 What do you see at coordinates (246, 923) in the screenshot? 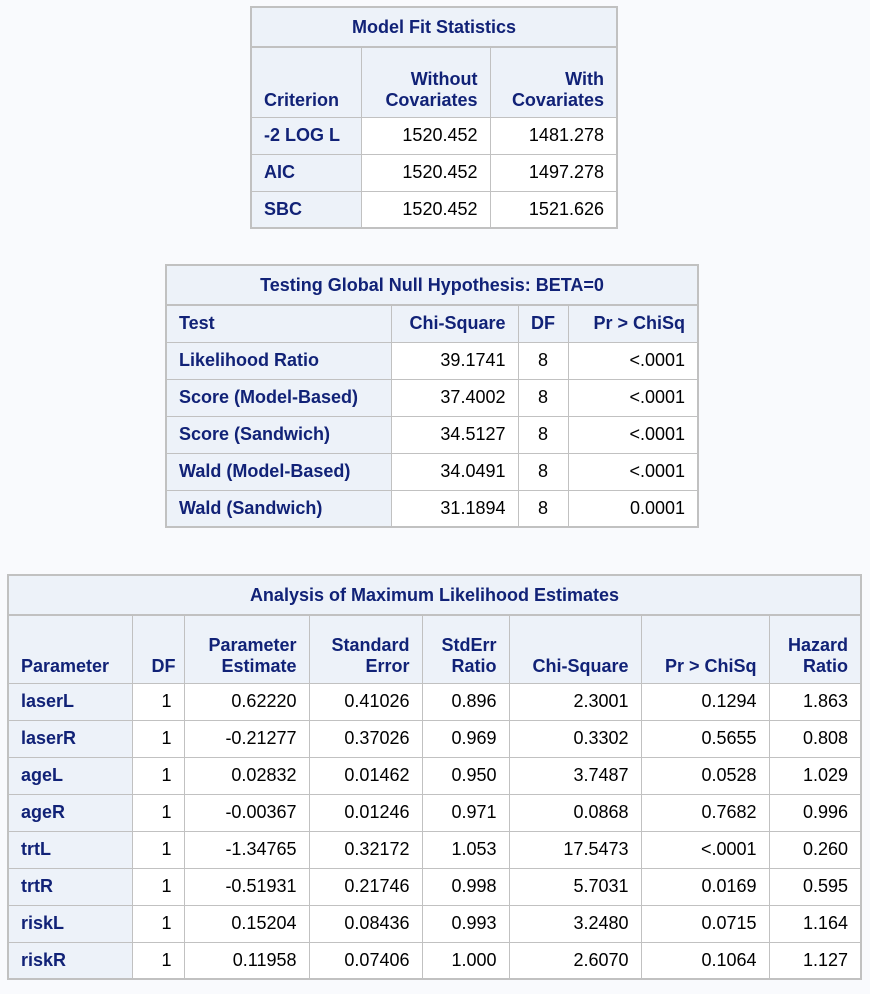
I see `cell: 0.15204` at bounding box center [246, 923].